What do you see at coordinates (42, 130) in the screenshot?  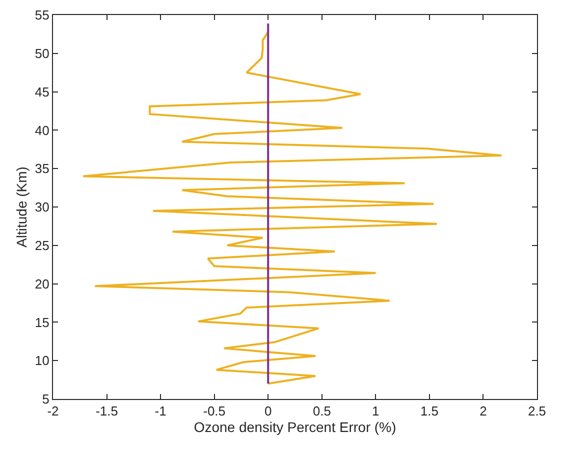 I see `y-tick-label: 40` at bounding box center [42, 130].